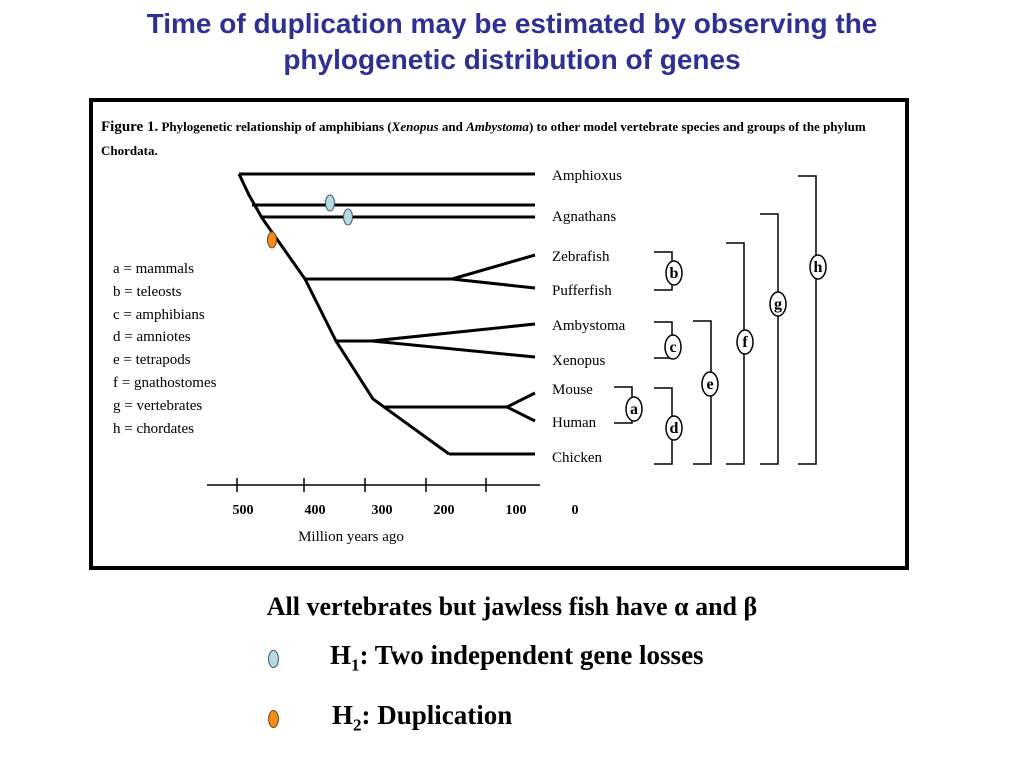 Image resolution: width=1024 pixels, height=768 pixels. Describe the element at coordinates (382, 510) in the screenshot. I see `axis-label-300: 300` at that location.